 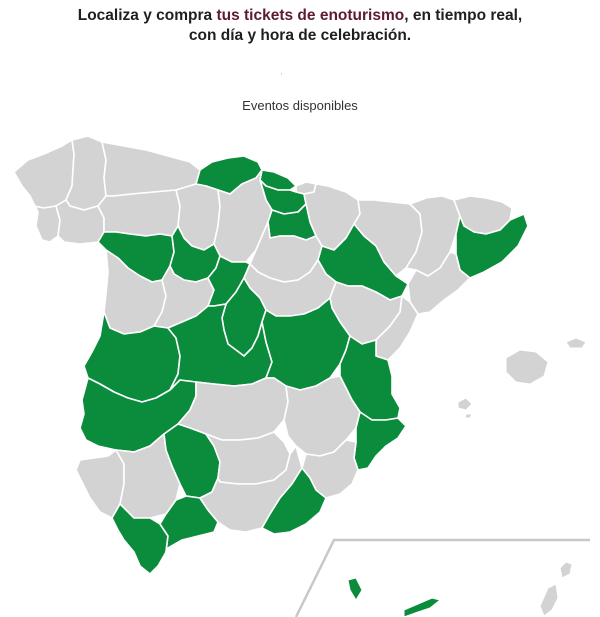 What do you see at coordinates (310, 15) in the screenshot?
I see `headline-accent-link: tus tickets de enoturismo` at bounding box center [310, 15].